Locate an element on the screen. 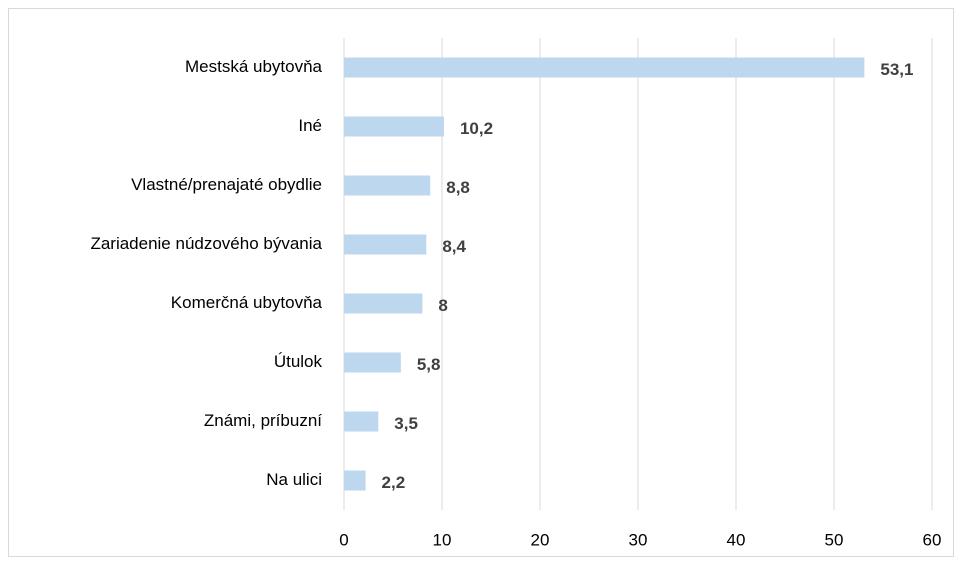 The image size is (962, 565). value-label: 2,2 is located at coordinates (394, 482).